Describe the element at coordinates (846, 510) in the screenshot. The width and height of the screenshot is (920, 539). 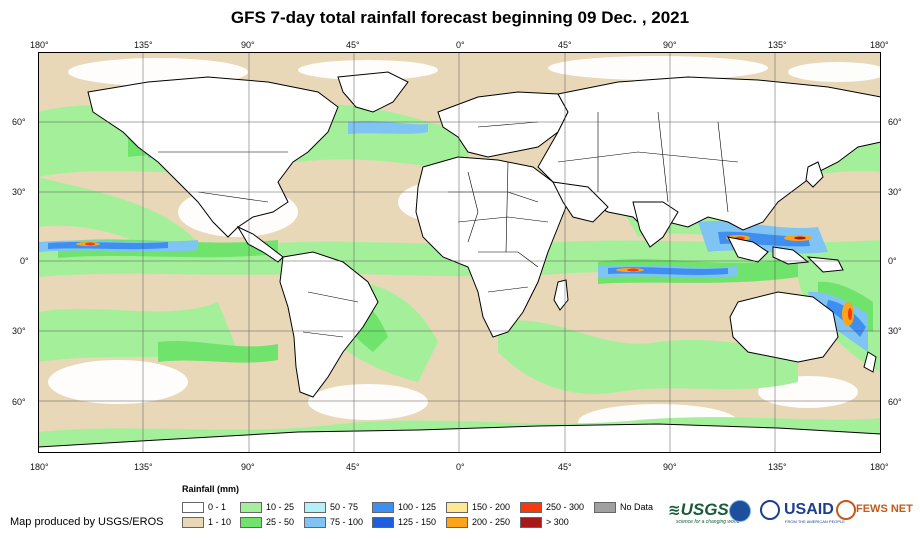
I see `fews-net-icon` at that location.